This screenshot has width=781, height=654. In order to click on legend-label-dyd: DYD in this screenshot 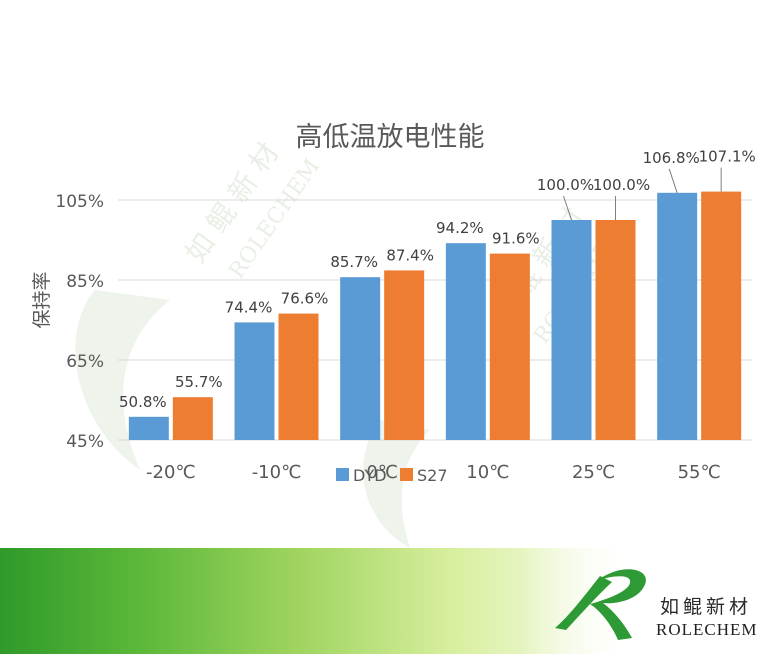, I will do `click(370, 475)`.